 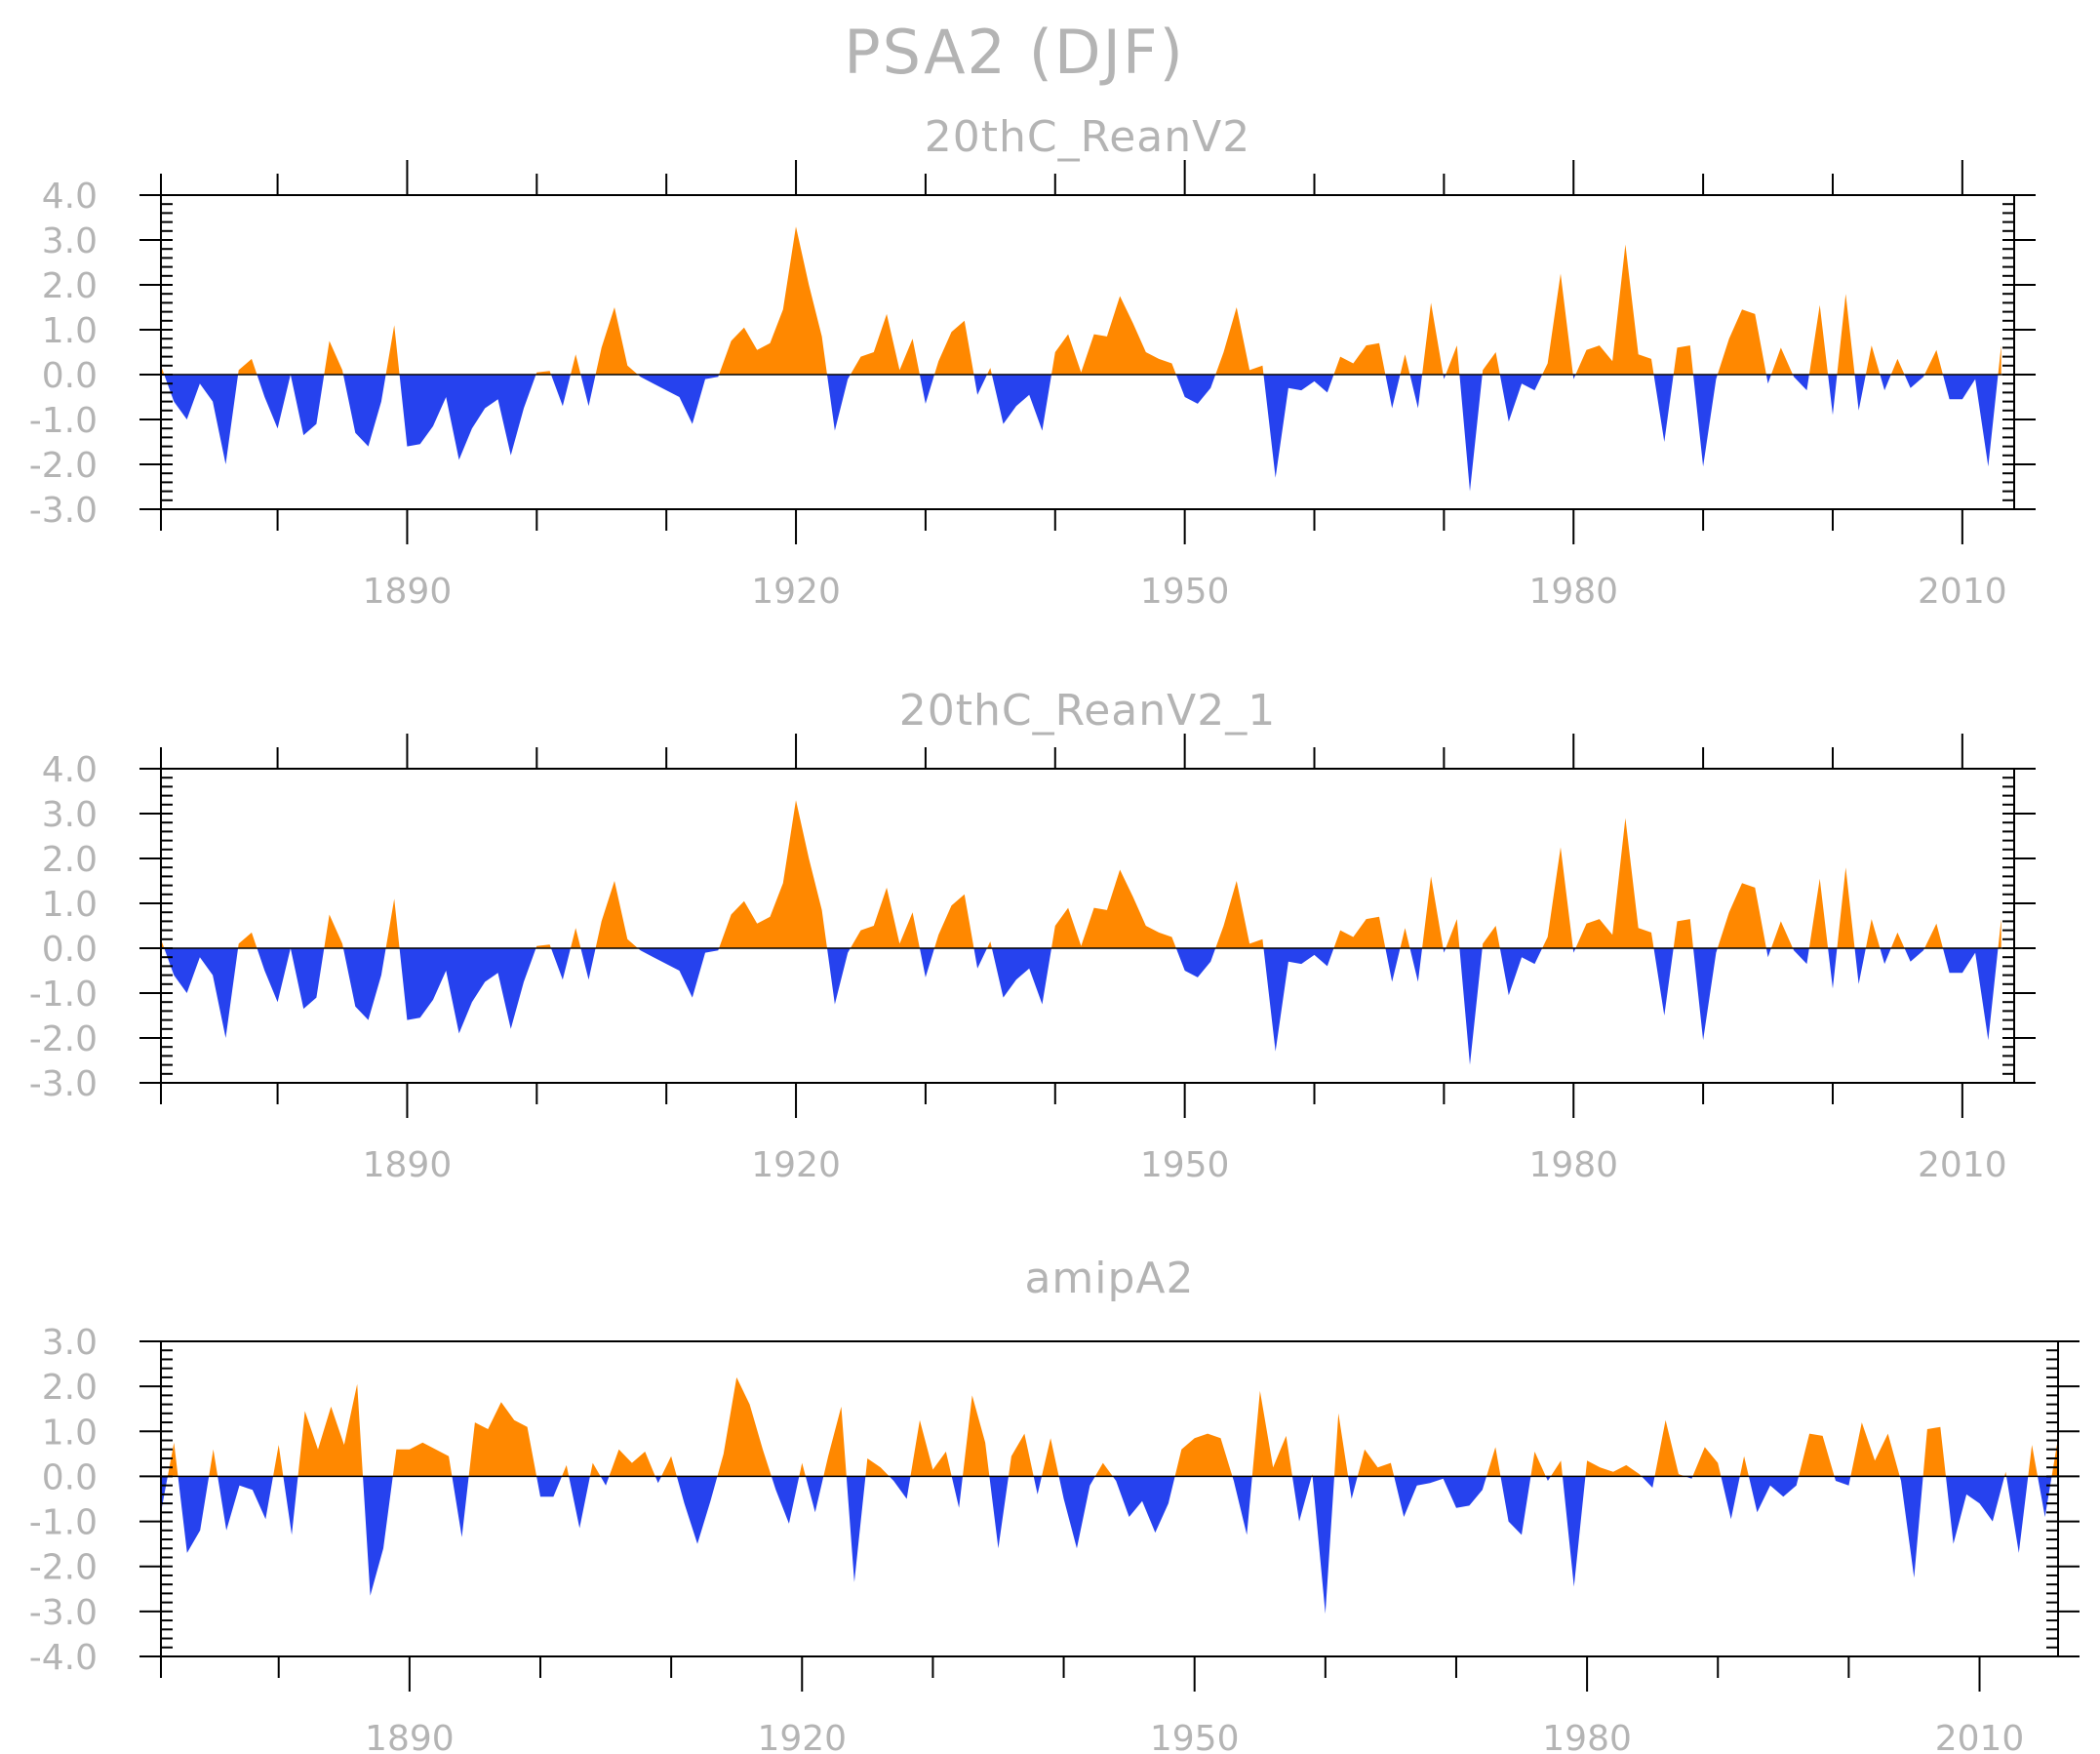 What do you see at coordinates (1106, 1545) in the screenshot?
I see `negative-area` at bounding box center [1106, 1545].